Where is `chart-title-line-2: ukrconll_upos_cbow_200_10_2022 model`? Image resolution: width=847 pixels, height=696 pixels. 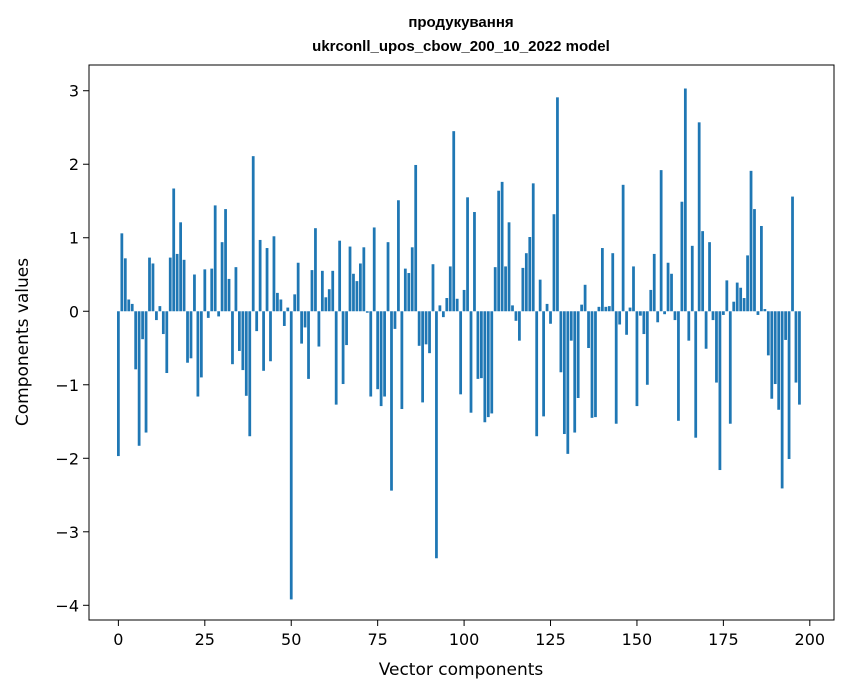
chart-title-line-2: ukrconll_upos_cbow_200_10_2022 model is located at coordinates (461, 46).